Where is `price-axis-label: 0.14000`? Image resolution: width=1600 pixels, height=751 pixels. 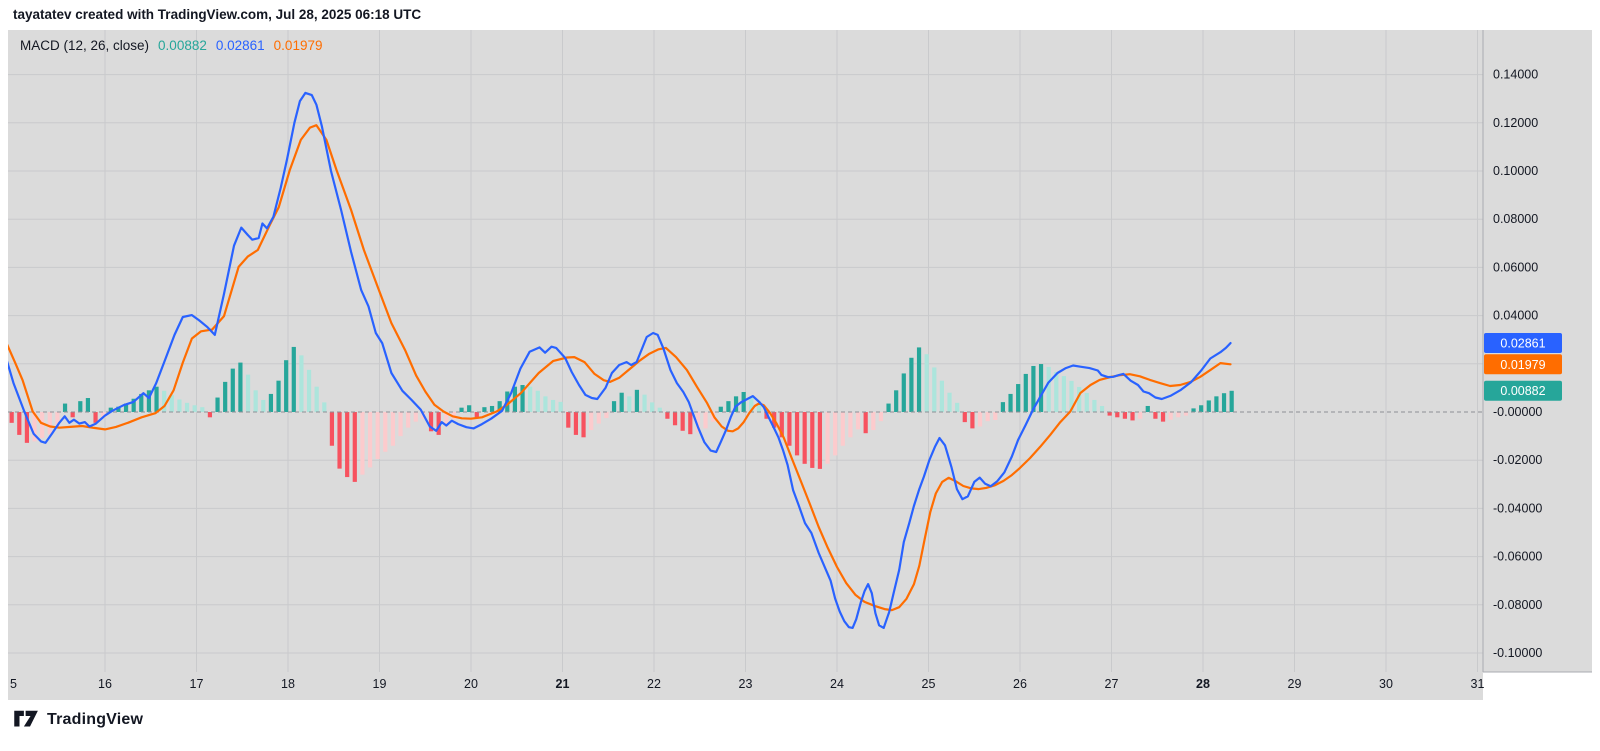
price-axis-label: 0.14000 is located at coordinates (1515, 75).